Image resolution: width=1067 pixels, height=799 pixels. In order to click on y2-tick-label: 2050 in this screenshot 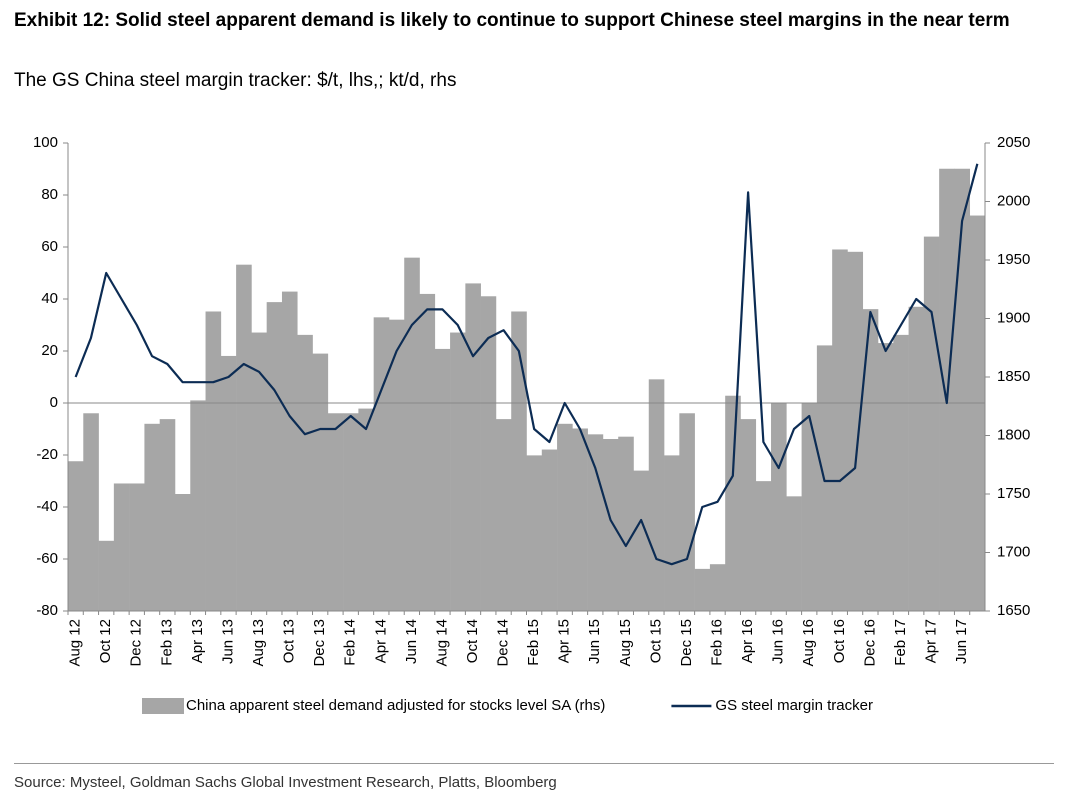, I will do `click(1013, 142)`.